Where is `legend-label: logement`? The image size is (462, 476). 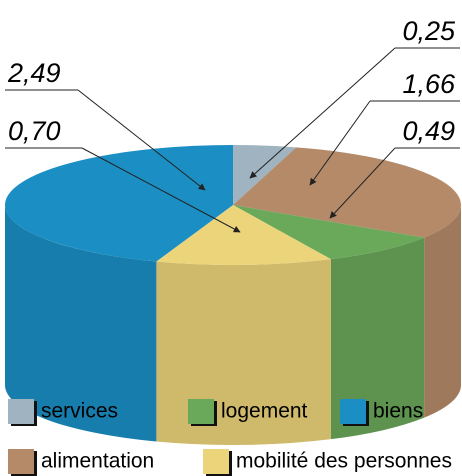 legend-label: logement is located at coordinates (264, 411).